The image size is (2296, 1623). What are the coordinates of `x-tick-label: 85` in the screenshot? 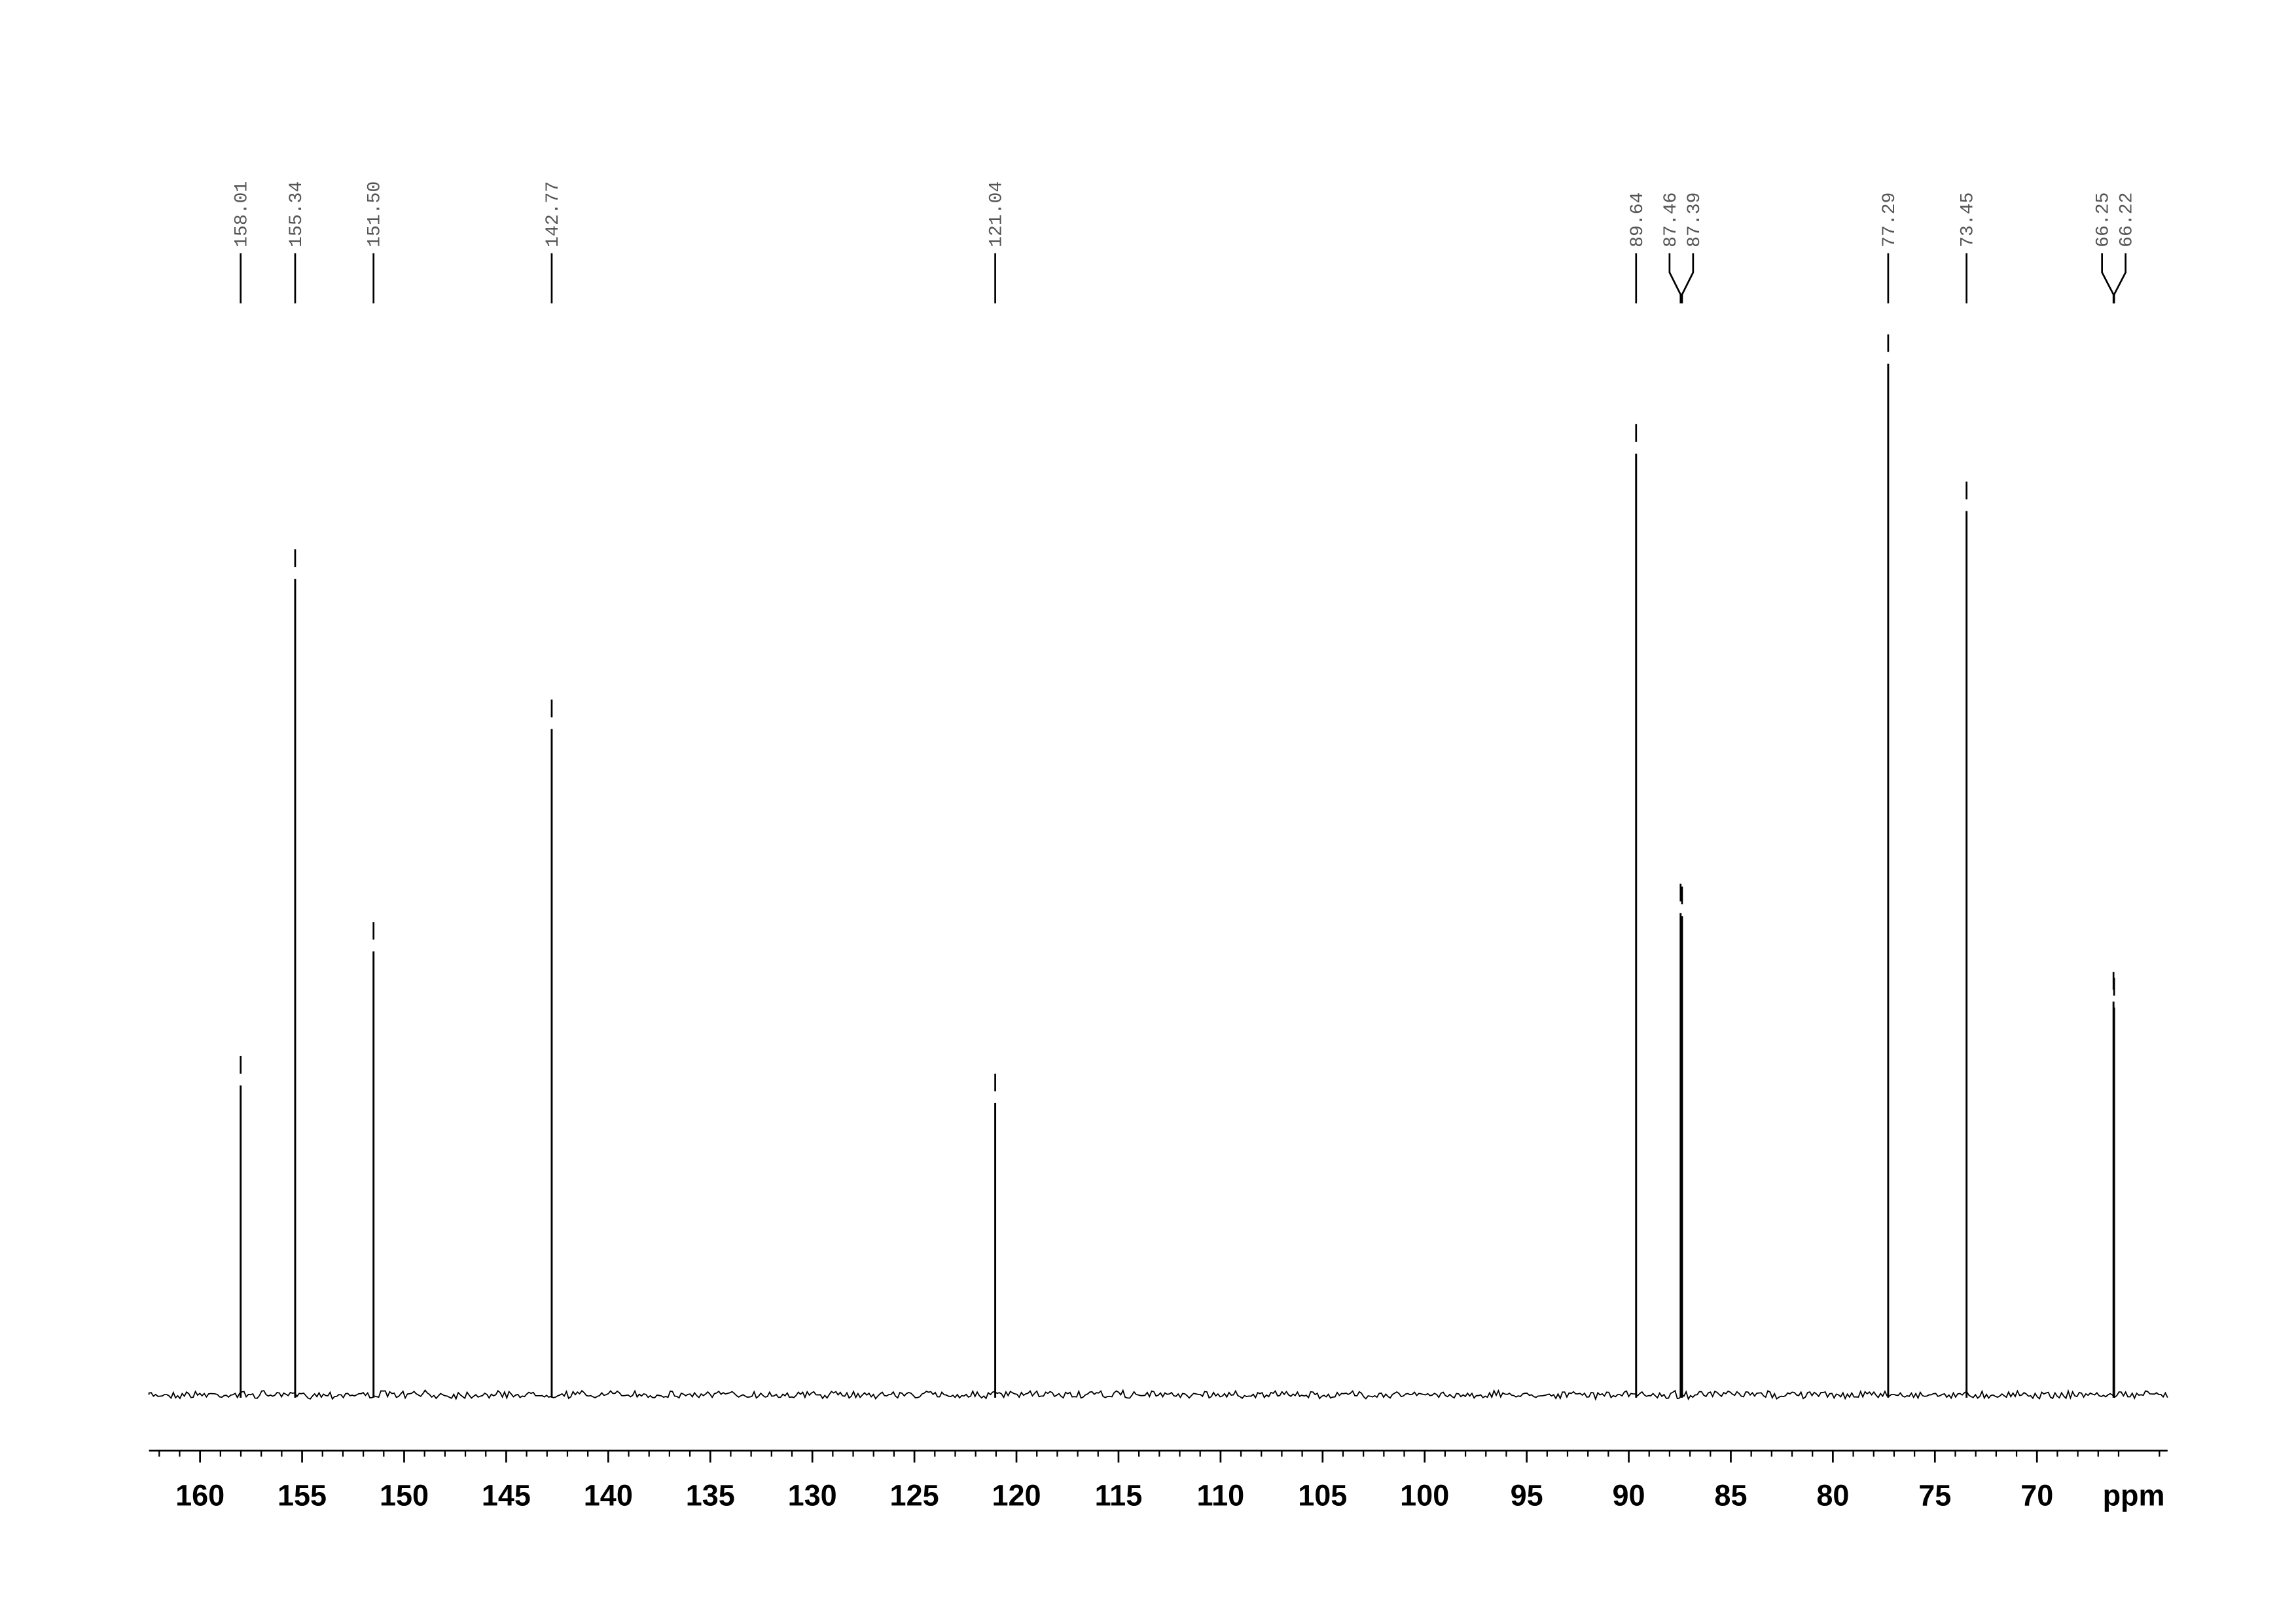 It's located at (1730, 1495).